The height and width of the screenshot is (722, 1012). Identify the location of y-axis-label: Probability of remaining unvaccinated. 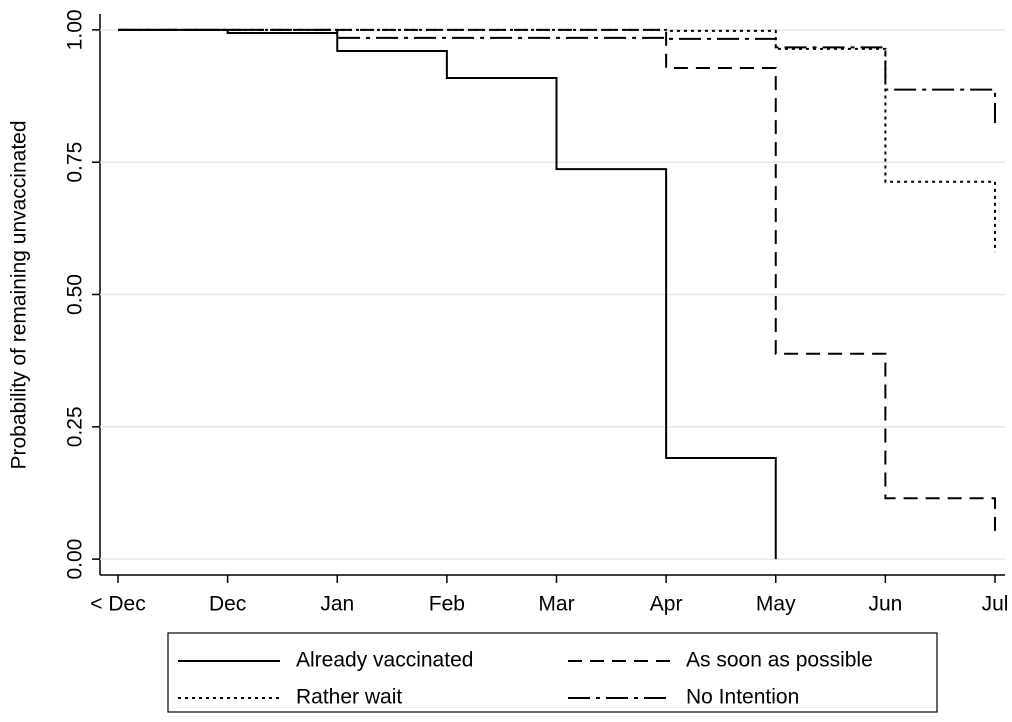
(19, 294).